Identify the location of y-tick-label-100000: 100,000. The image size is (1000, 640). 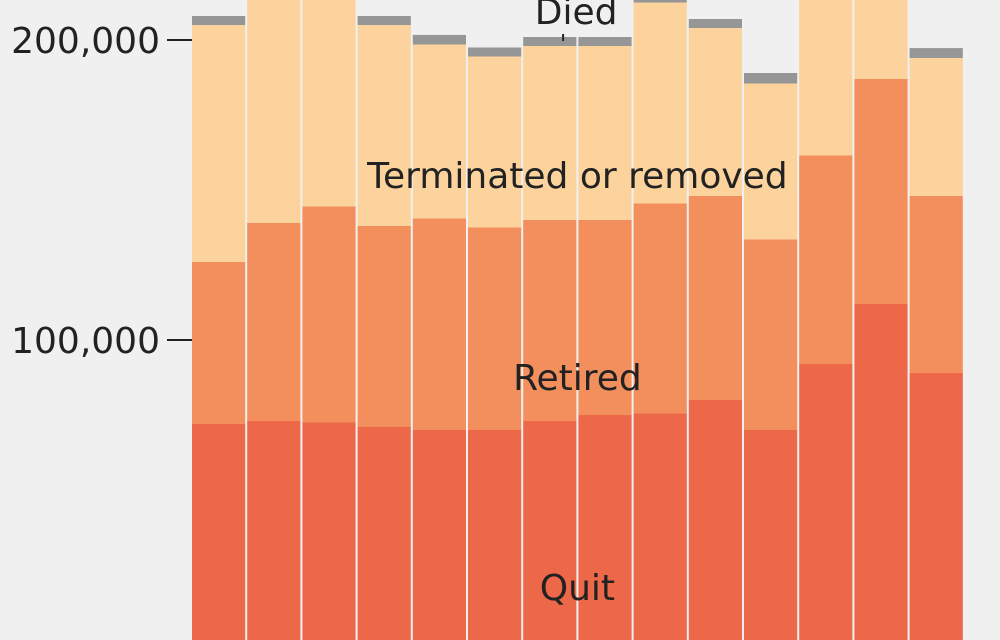
(85, 341).